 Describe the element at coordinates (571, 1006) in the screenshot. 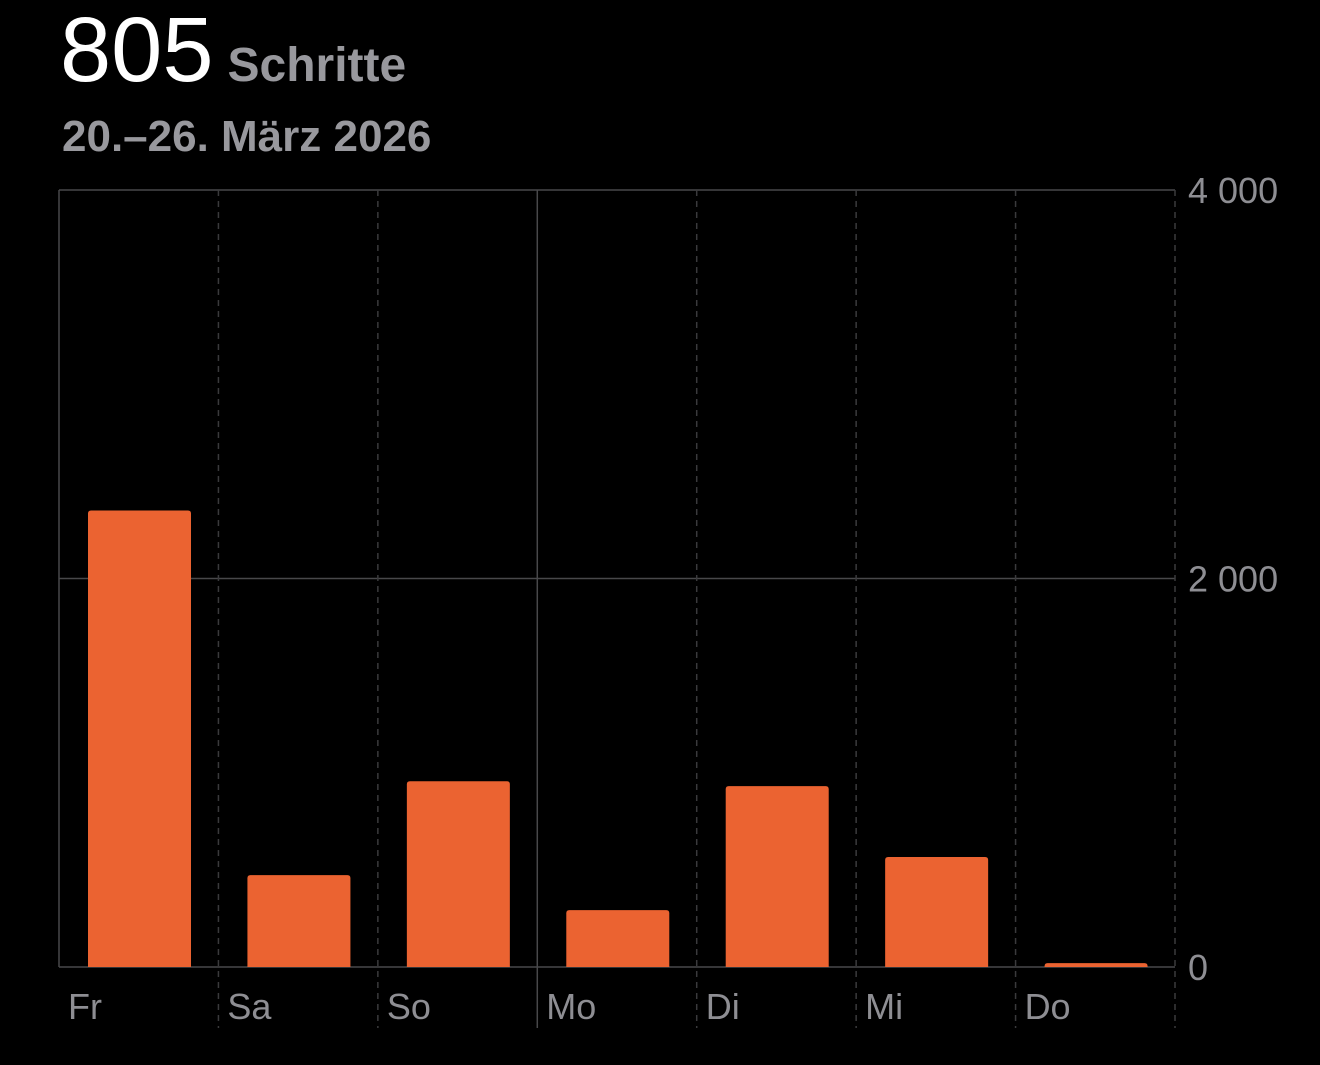

I see `x-tick-label: Mo` at that location.